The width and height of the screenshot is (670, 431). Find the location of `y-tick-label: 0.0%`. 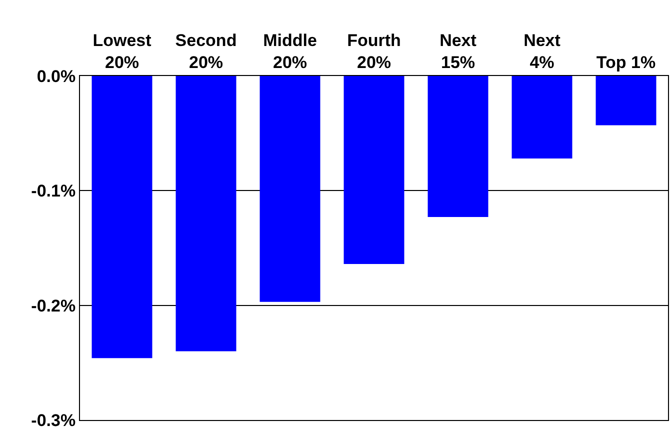

y-tick-label: 0.0% is located at coordinates (56, 76).